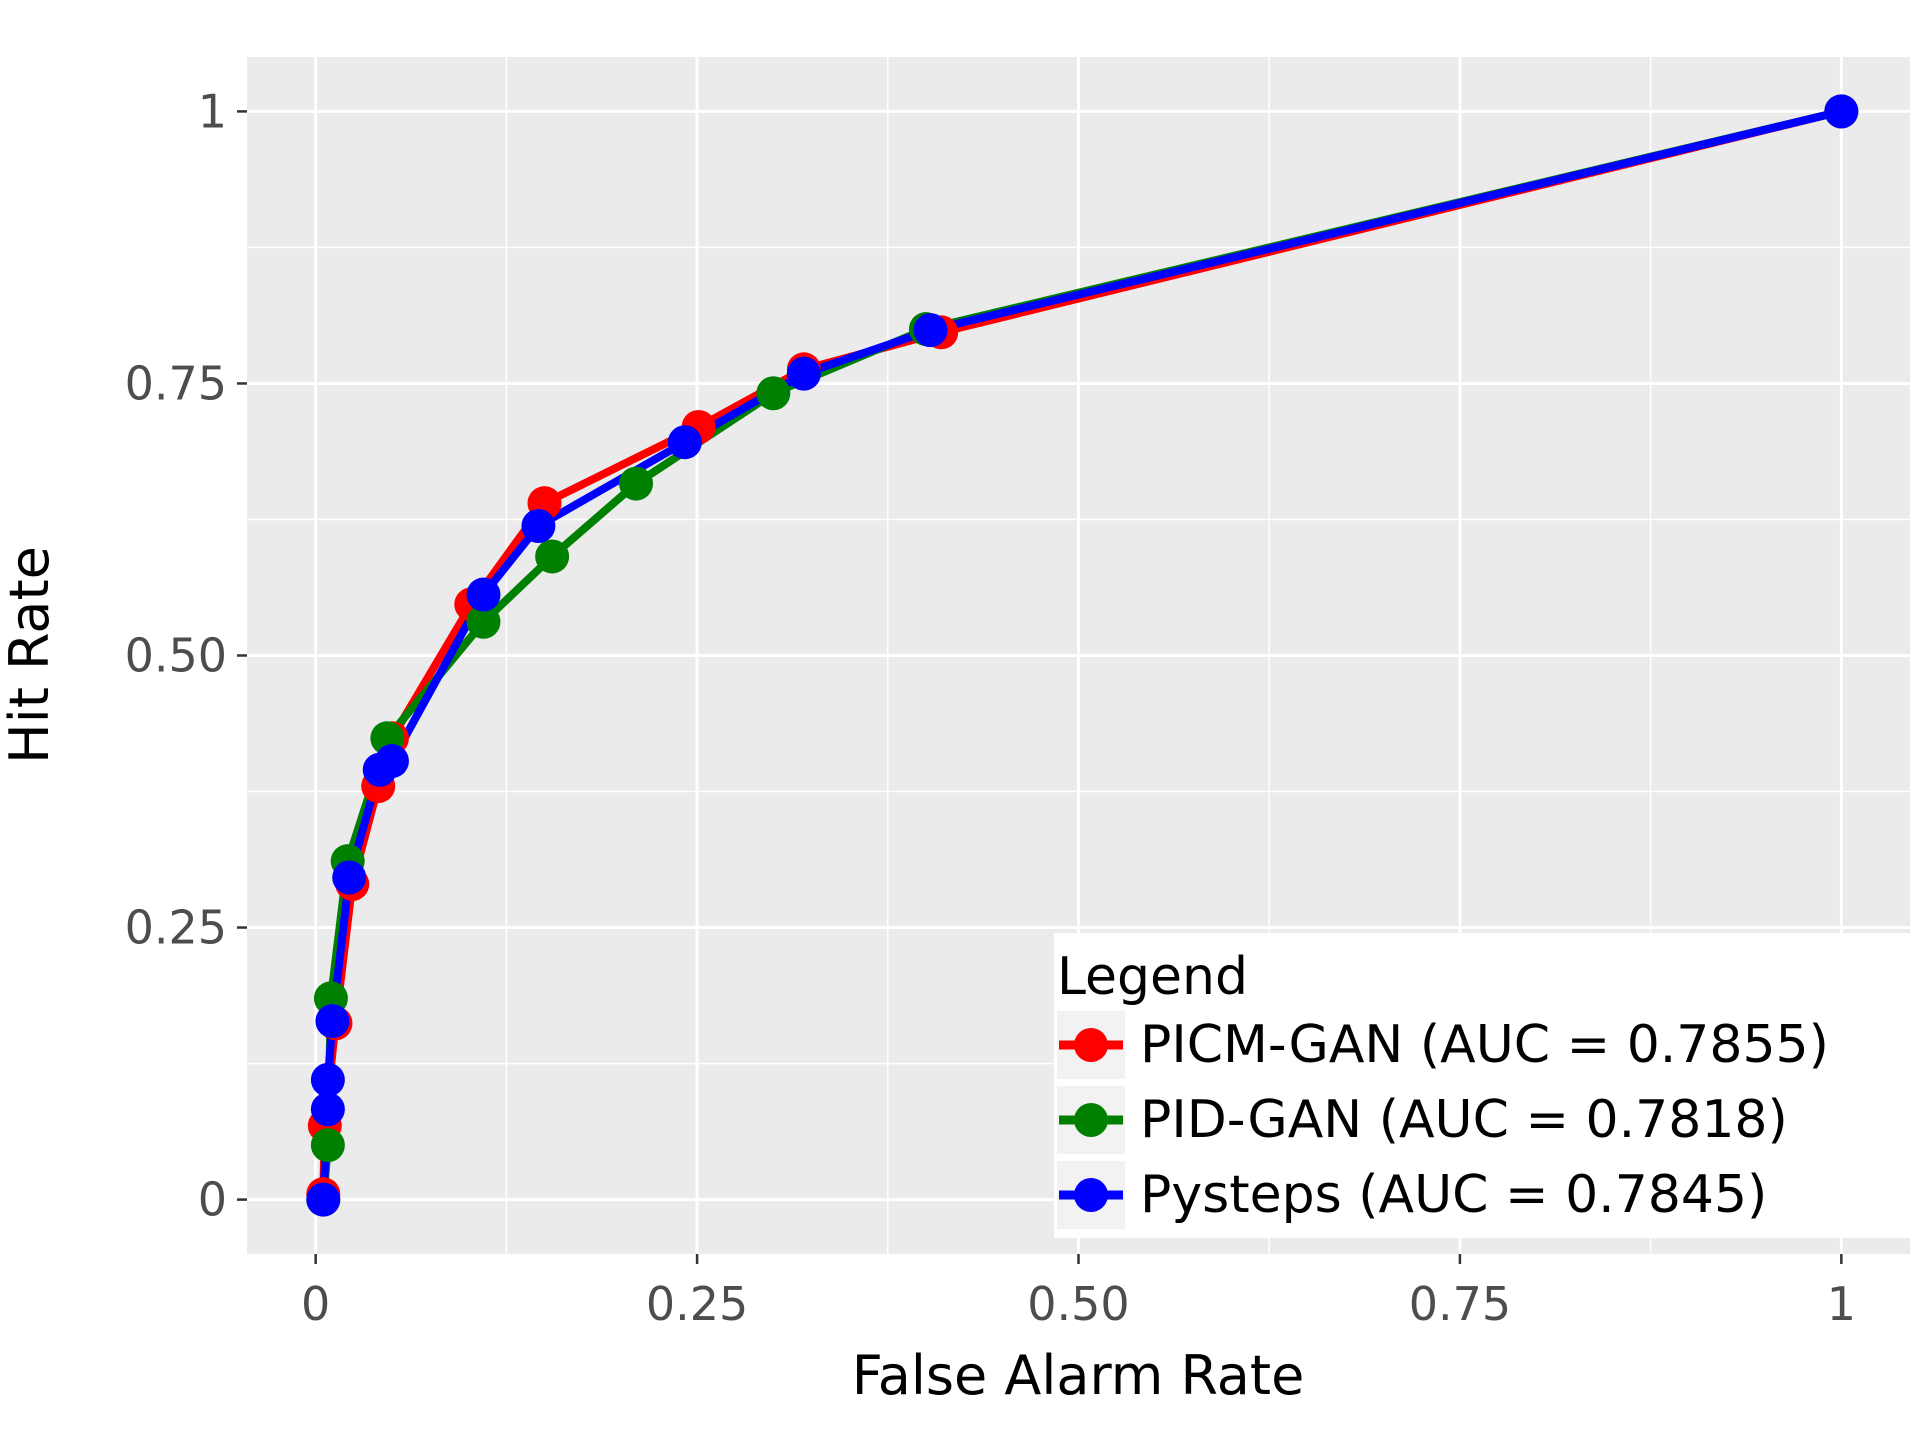 This screenshot has height=1440, width=1920. Describe the element at coordinates (176, 383) in the screenshot. I see `y-tick-label: 0.75` at that location.